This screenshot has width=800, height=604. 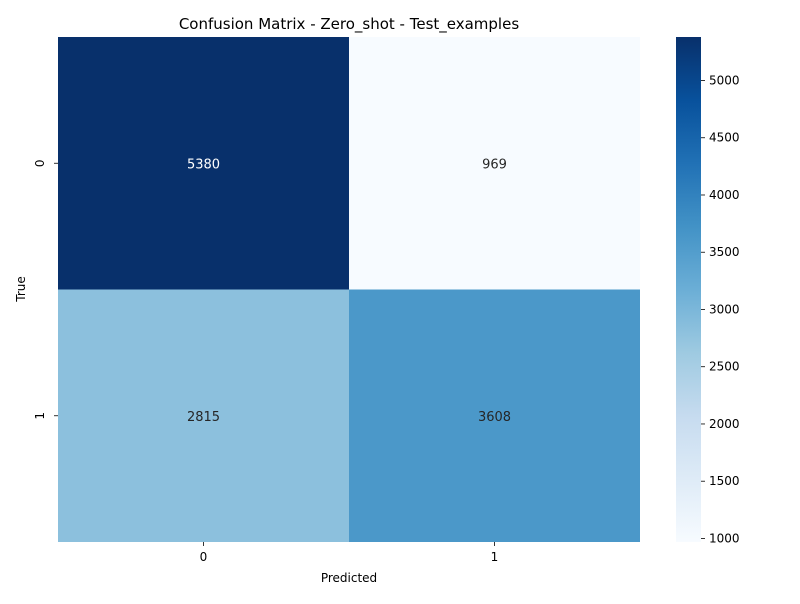 I want to click on y-axis-label: True, so click(x=21, y=289).